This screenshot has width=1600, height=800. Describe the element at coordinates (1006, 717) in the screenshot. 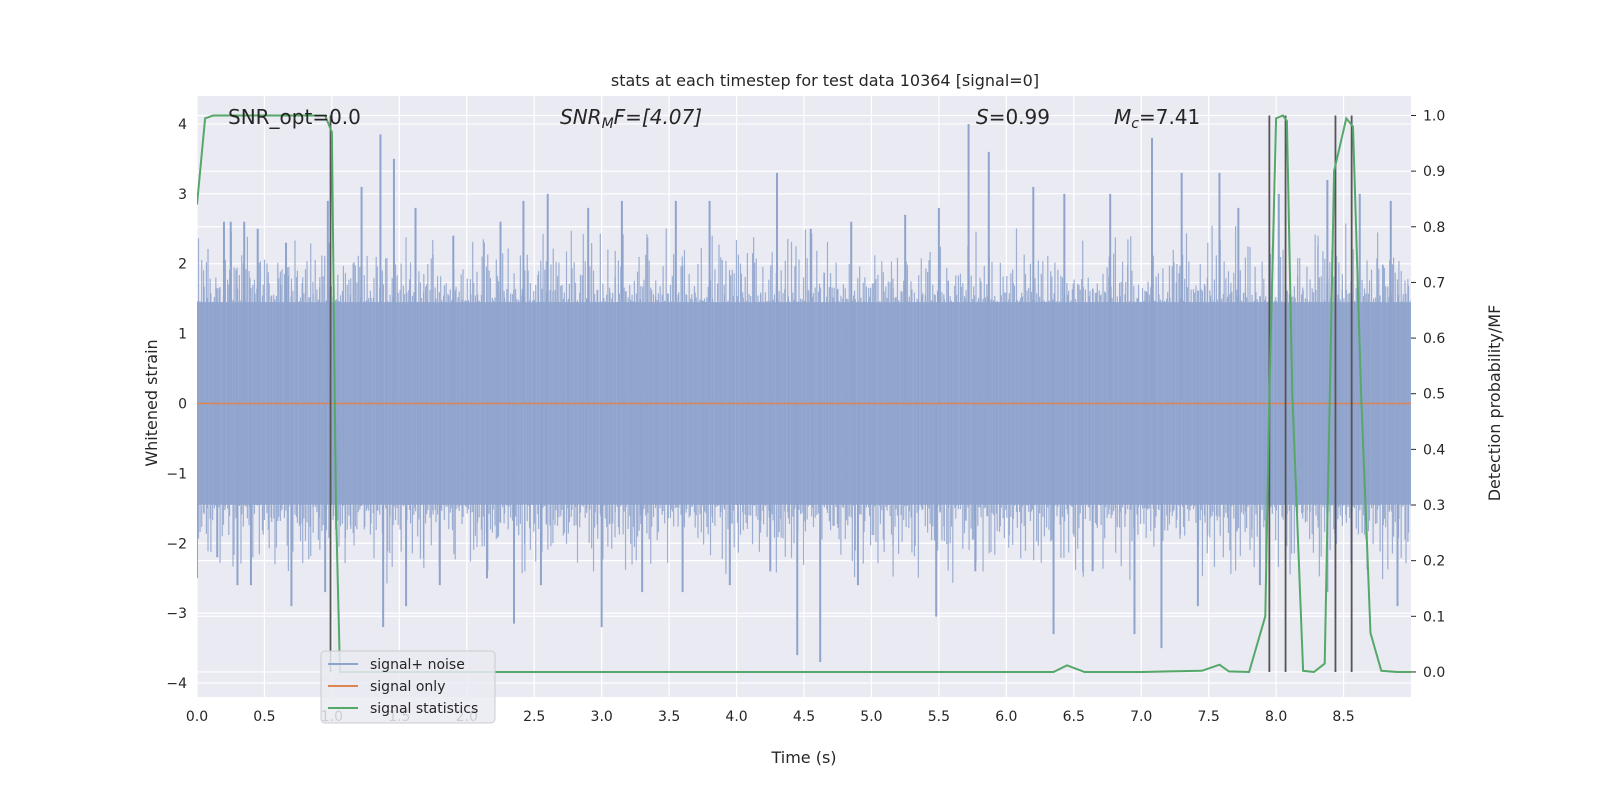

I see `x-tick-label: 6.0` at that location.